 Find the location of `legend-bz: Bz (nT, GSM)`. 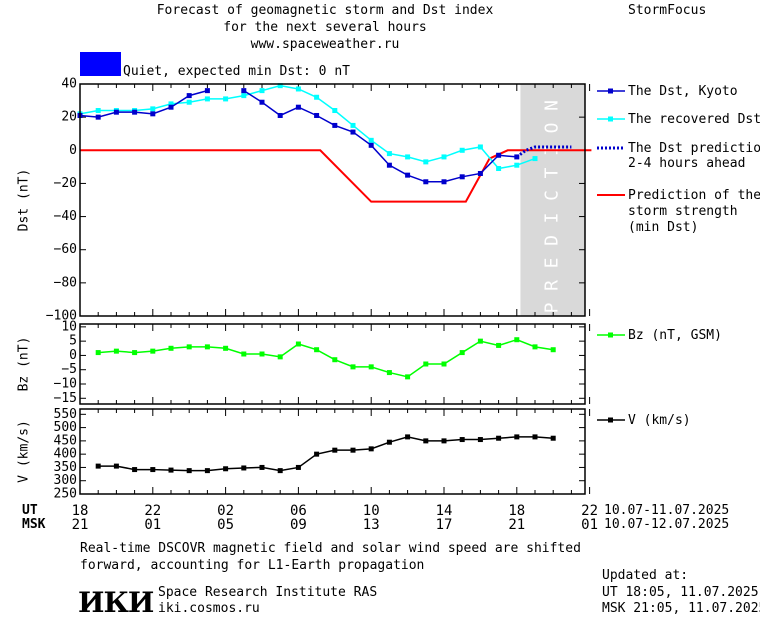

legend-bz: Bz (nT, GSM) is located at coordinates (675, 335).